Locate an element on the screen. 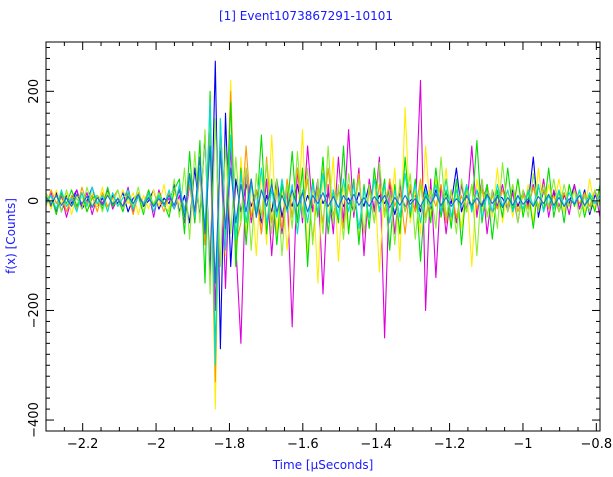 The image size is (613, 477). x-axis-label: Time [μSeconds] is located at coordinates (323, 465).